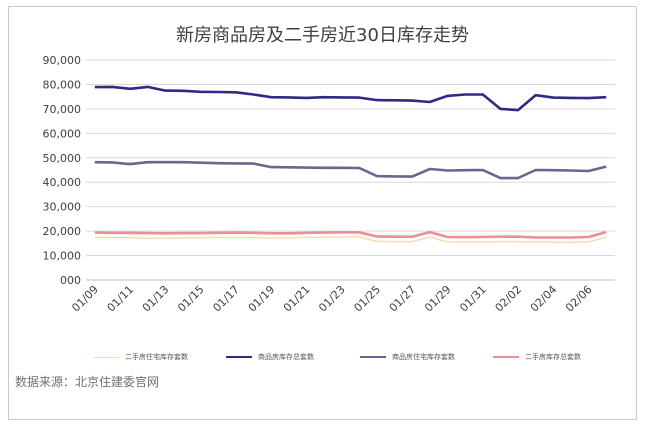 This screenshot has height=428, width=645. What do you see at coordinates (367, 299) in the screenshot?
I see `x-tick-label: 01/25` at bounding box center [367, 299].